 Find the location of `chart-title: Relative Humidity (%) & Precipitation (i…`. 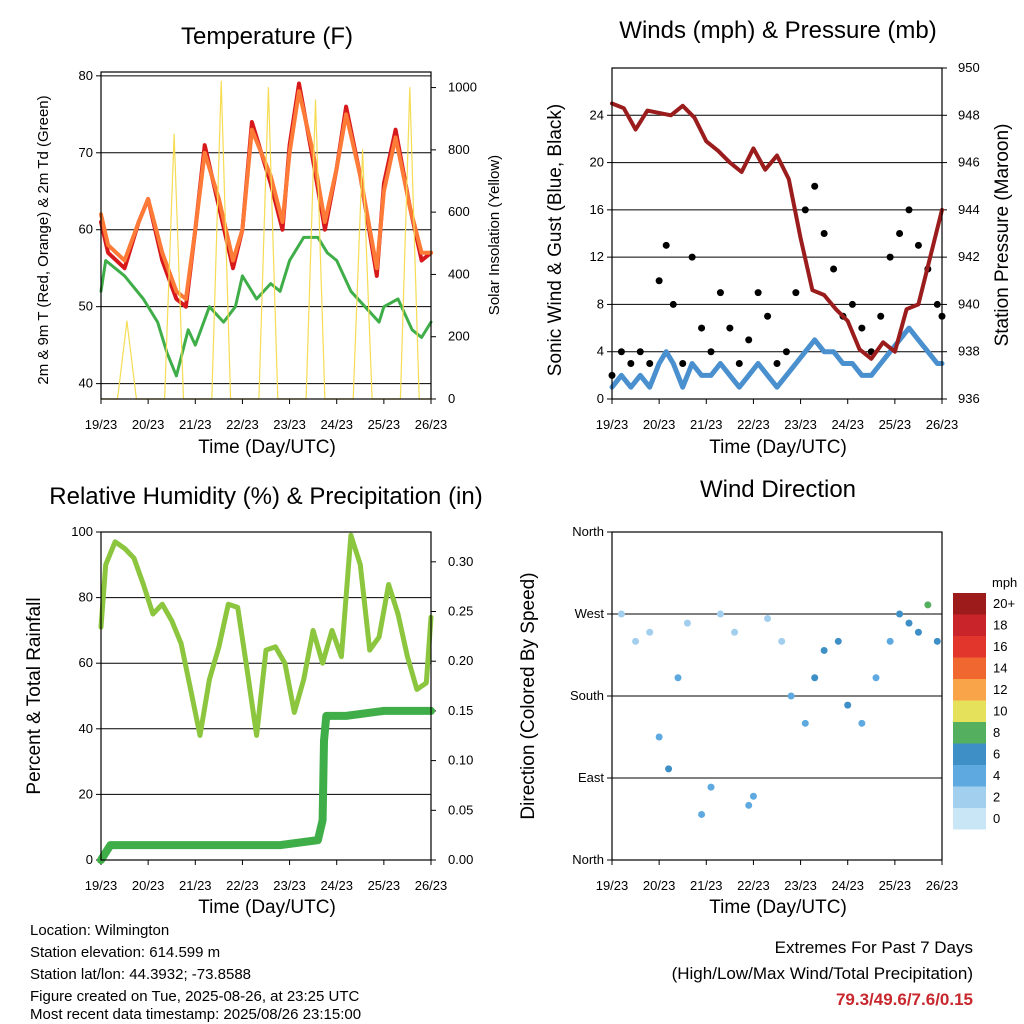

chart-title: Relative Humidity (%) & Precipitation (i… is located at coordinates (265, 496).